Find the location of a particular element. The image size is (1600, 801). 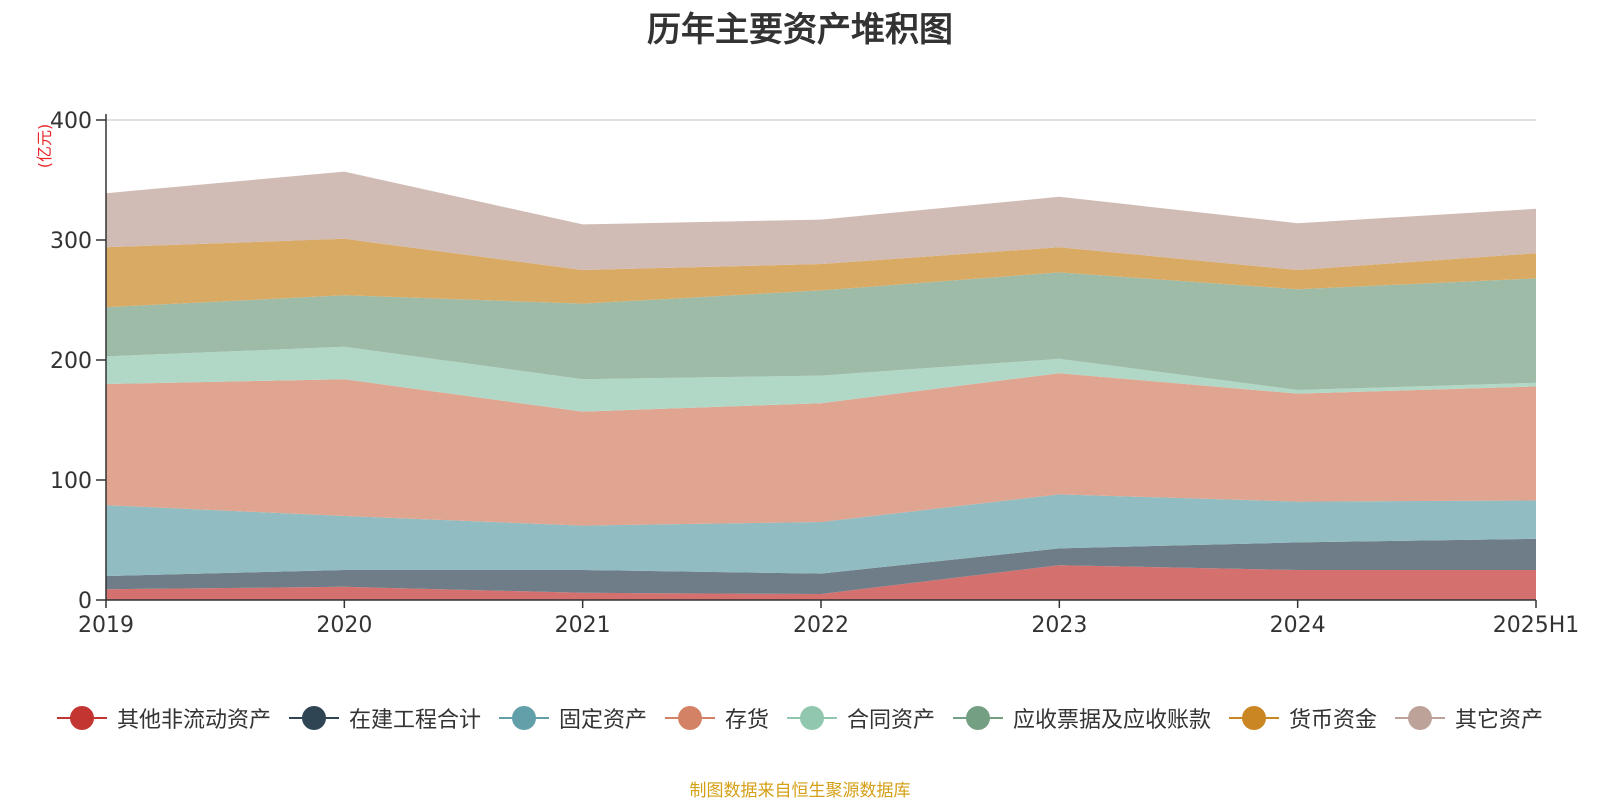

legend-item: 其他非流动资产 is located at coordinates (163, 718).